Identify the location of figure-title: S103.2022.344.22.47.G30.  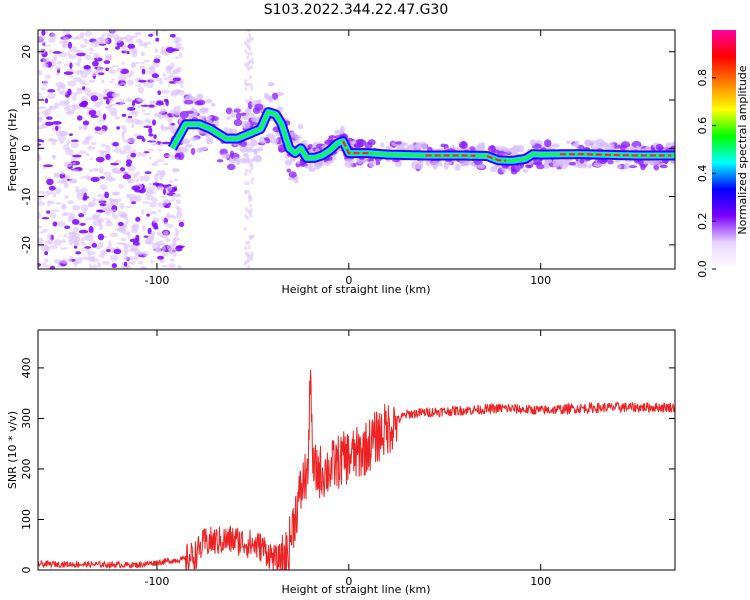
(356, 10).